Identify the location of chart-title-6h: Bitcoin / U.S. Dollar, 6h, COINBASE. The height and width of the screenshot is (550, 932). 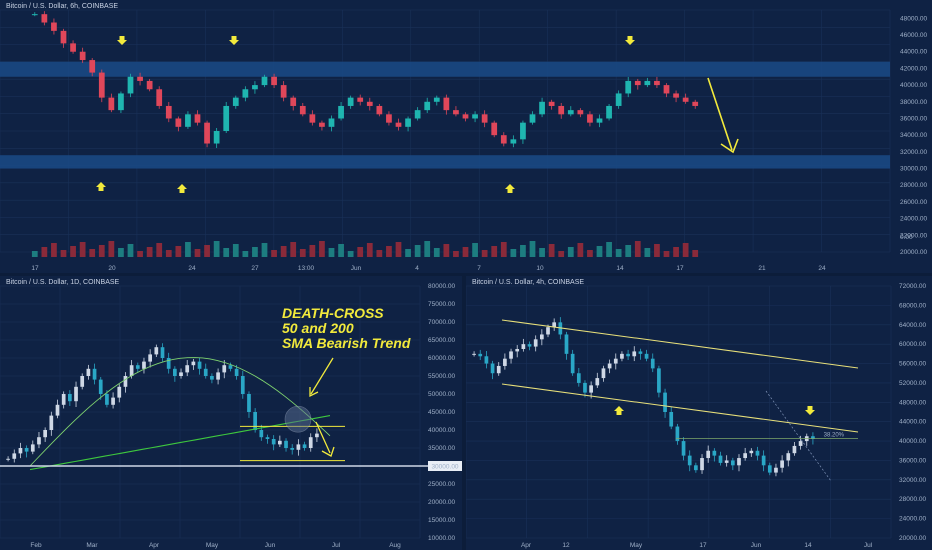
(62, 6).